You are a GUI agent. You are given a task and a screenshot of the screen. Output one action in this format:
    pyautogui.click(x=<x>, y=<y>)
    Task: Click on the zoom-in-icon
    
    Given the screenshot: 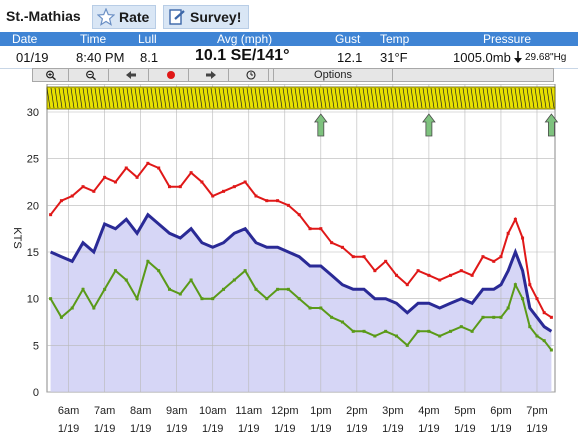 What is the action you would take?
    pyautogui.click(x=51, y=75)
    